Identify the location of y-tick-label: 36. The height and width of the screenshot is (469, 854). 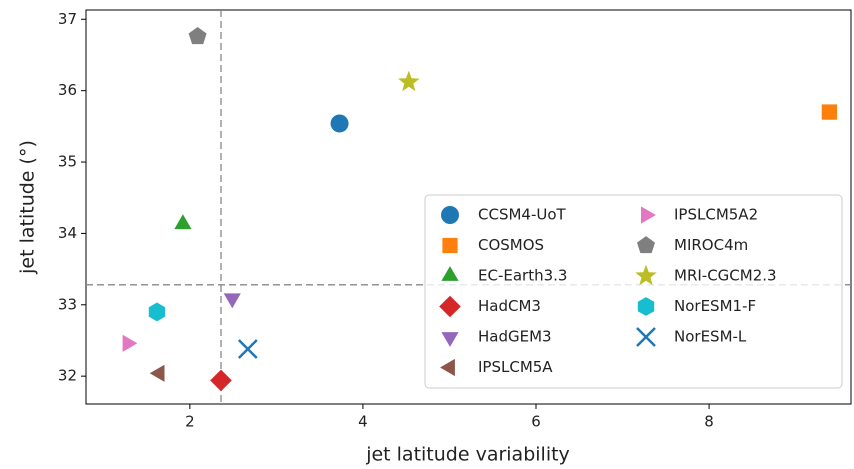
(67, 90).